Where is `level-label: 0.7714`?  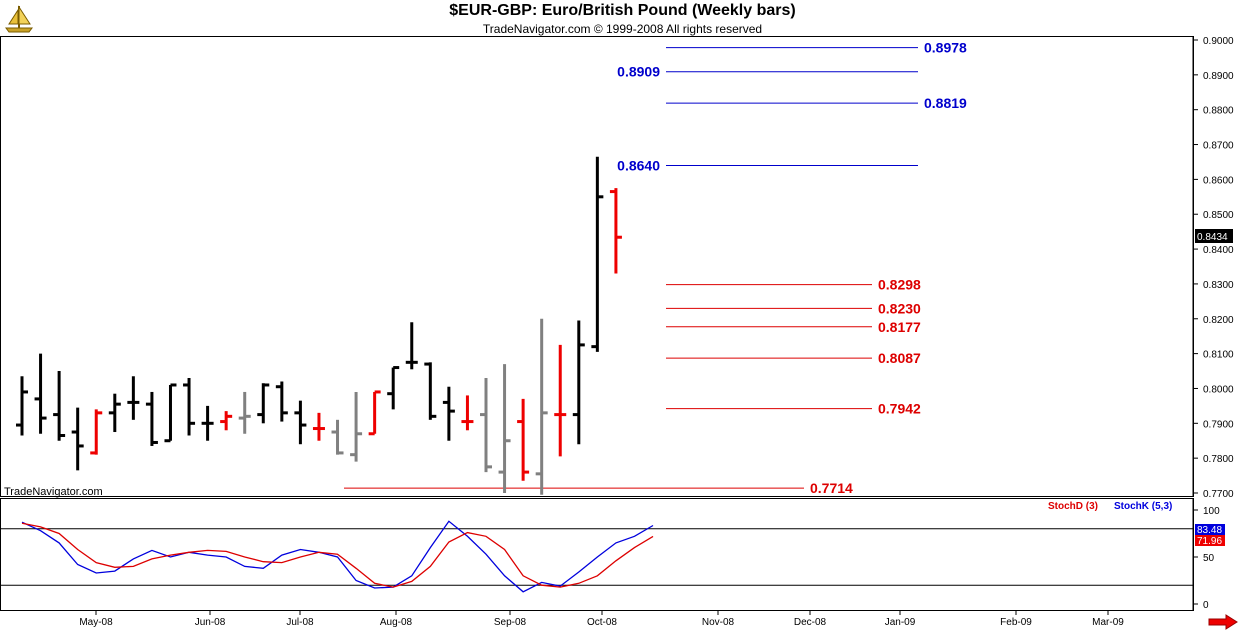
level-label: 0.7714 is located at coordinates (831, 488).